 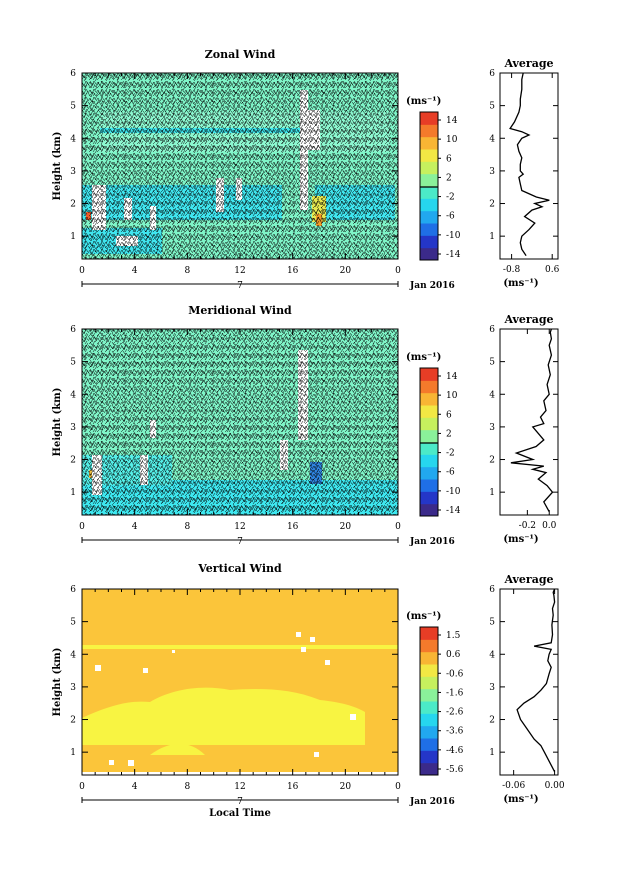 I want to click on colorbar-tick-label: 14, so click(x=452, y=377).